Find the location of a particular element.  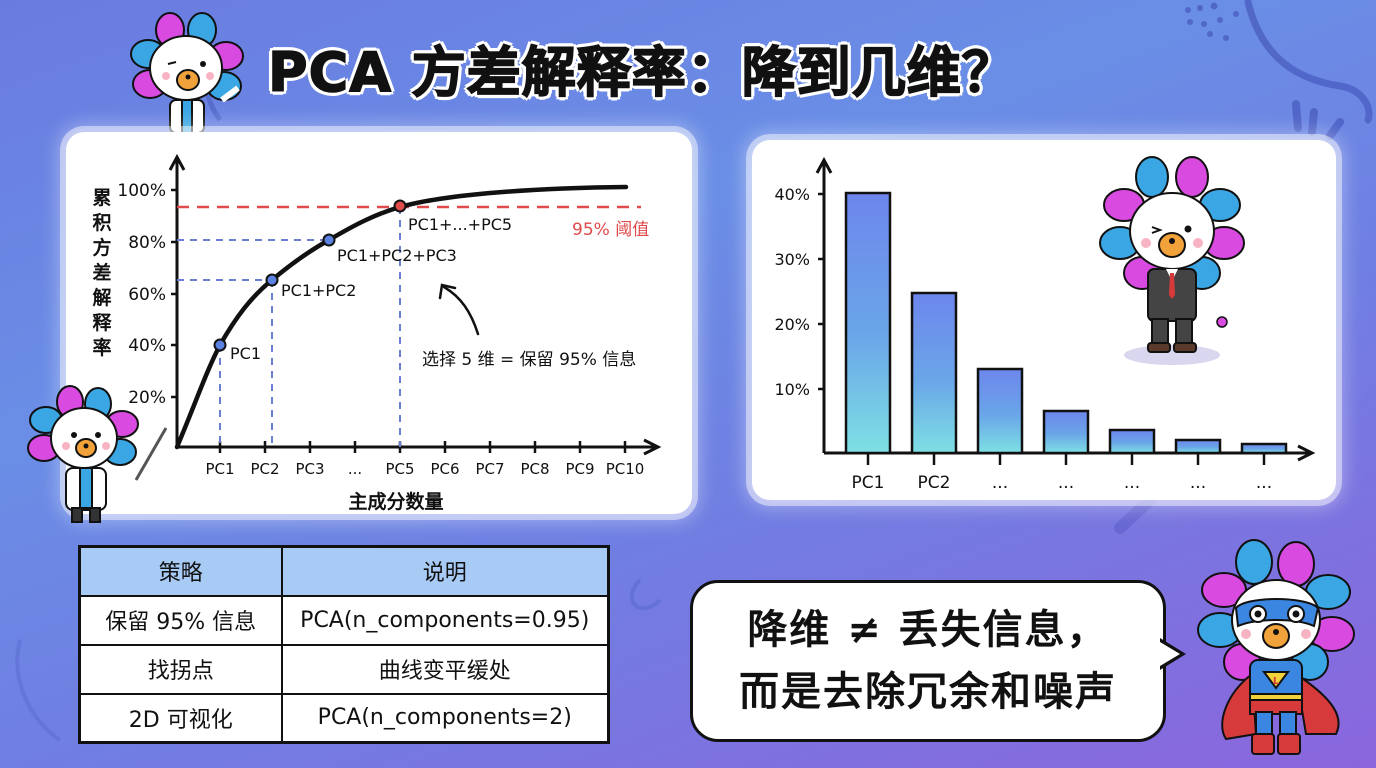

table-header-row: 策略 说明 is located at coordinates (344, 571).